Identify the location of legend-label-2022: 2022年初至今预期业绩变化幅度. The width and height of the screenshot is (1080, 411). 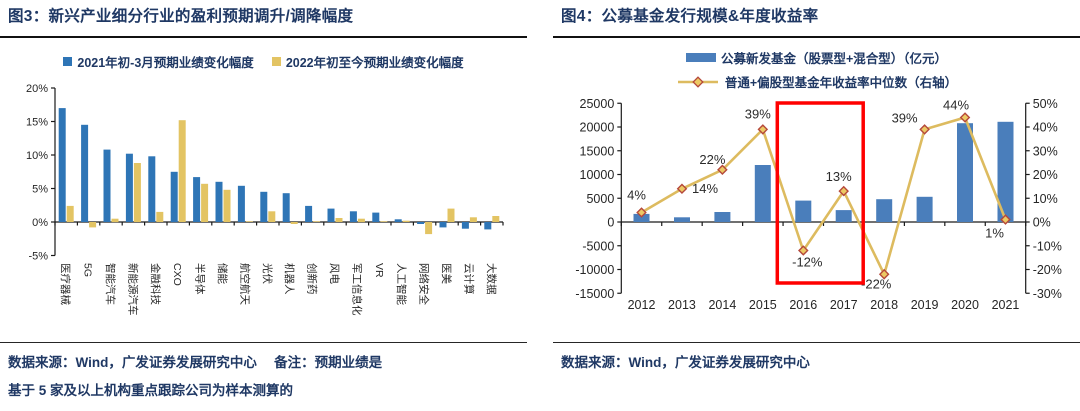
(374, 63).